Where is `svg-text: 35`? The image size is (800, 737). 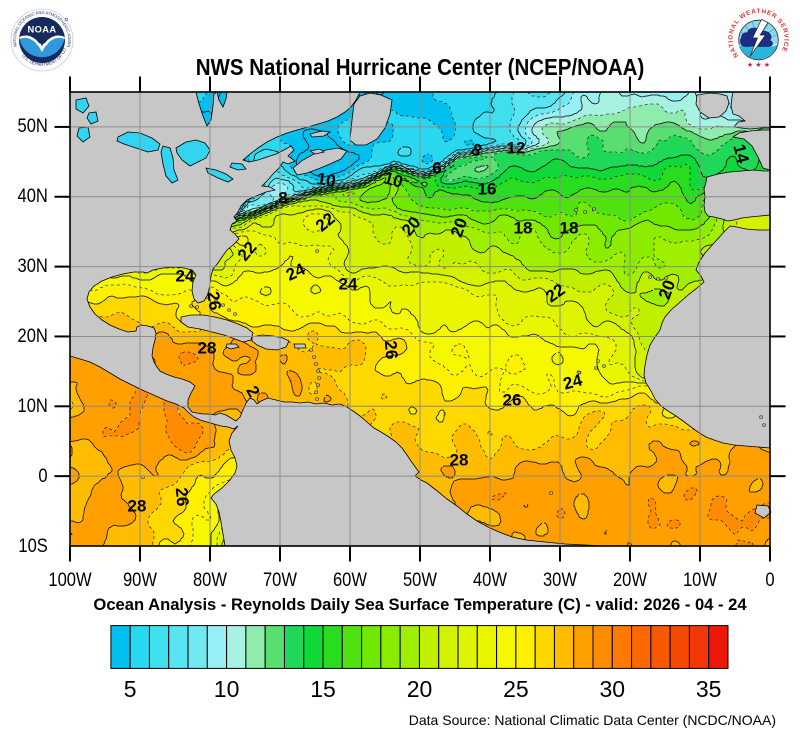 svg-text: 35 is located at coordinates (709, 689).